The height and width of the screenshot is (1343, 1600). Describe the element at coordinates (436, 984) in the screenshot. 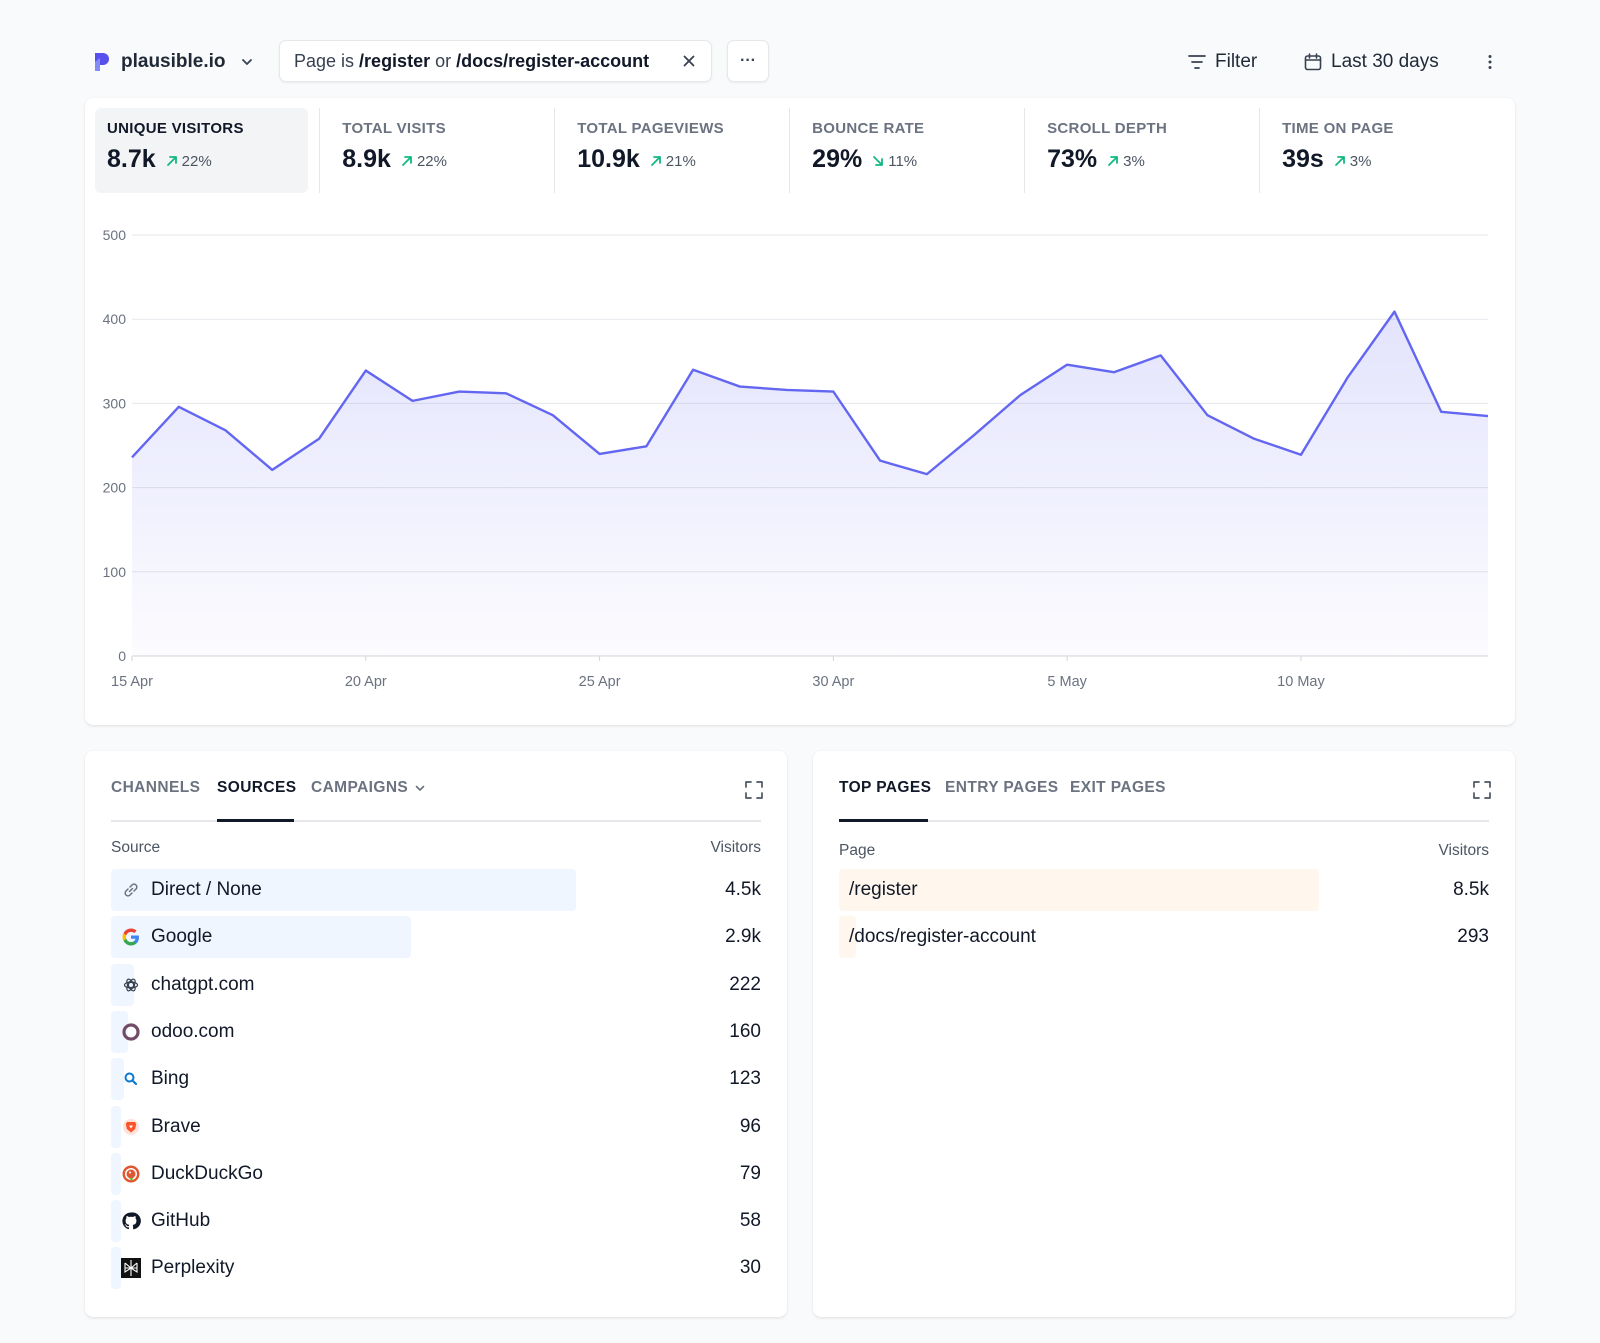

I see `source-row: chatgpt.com 222` at that location.